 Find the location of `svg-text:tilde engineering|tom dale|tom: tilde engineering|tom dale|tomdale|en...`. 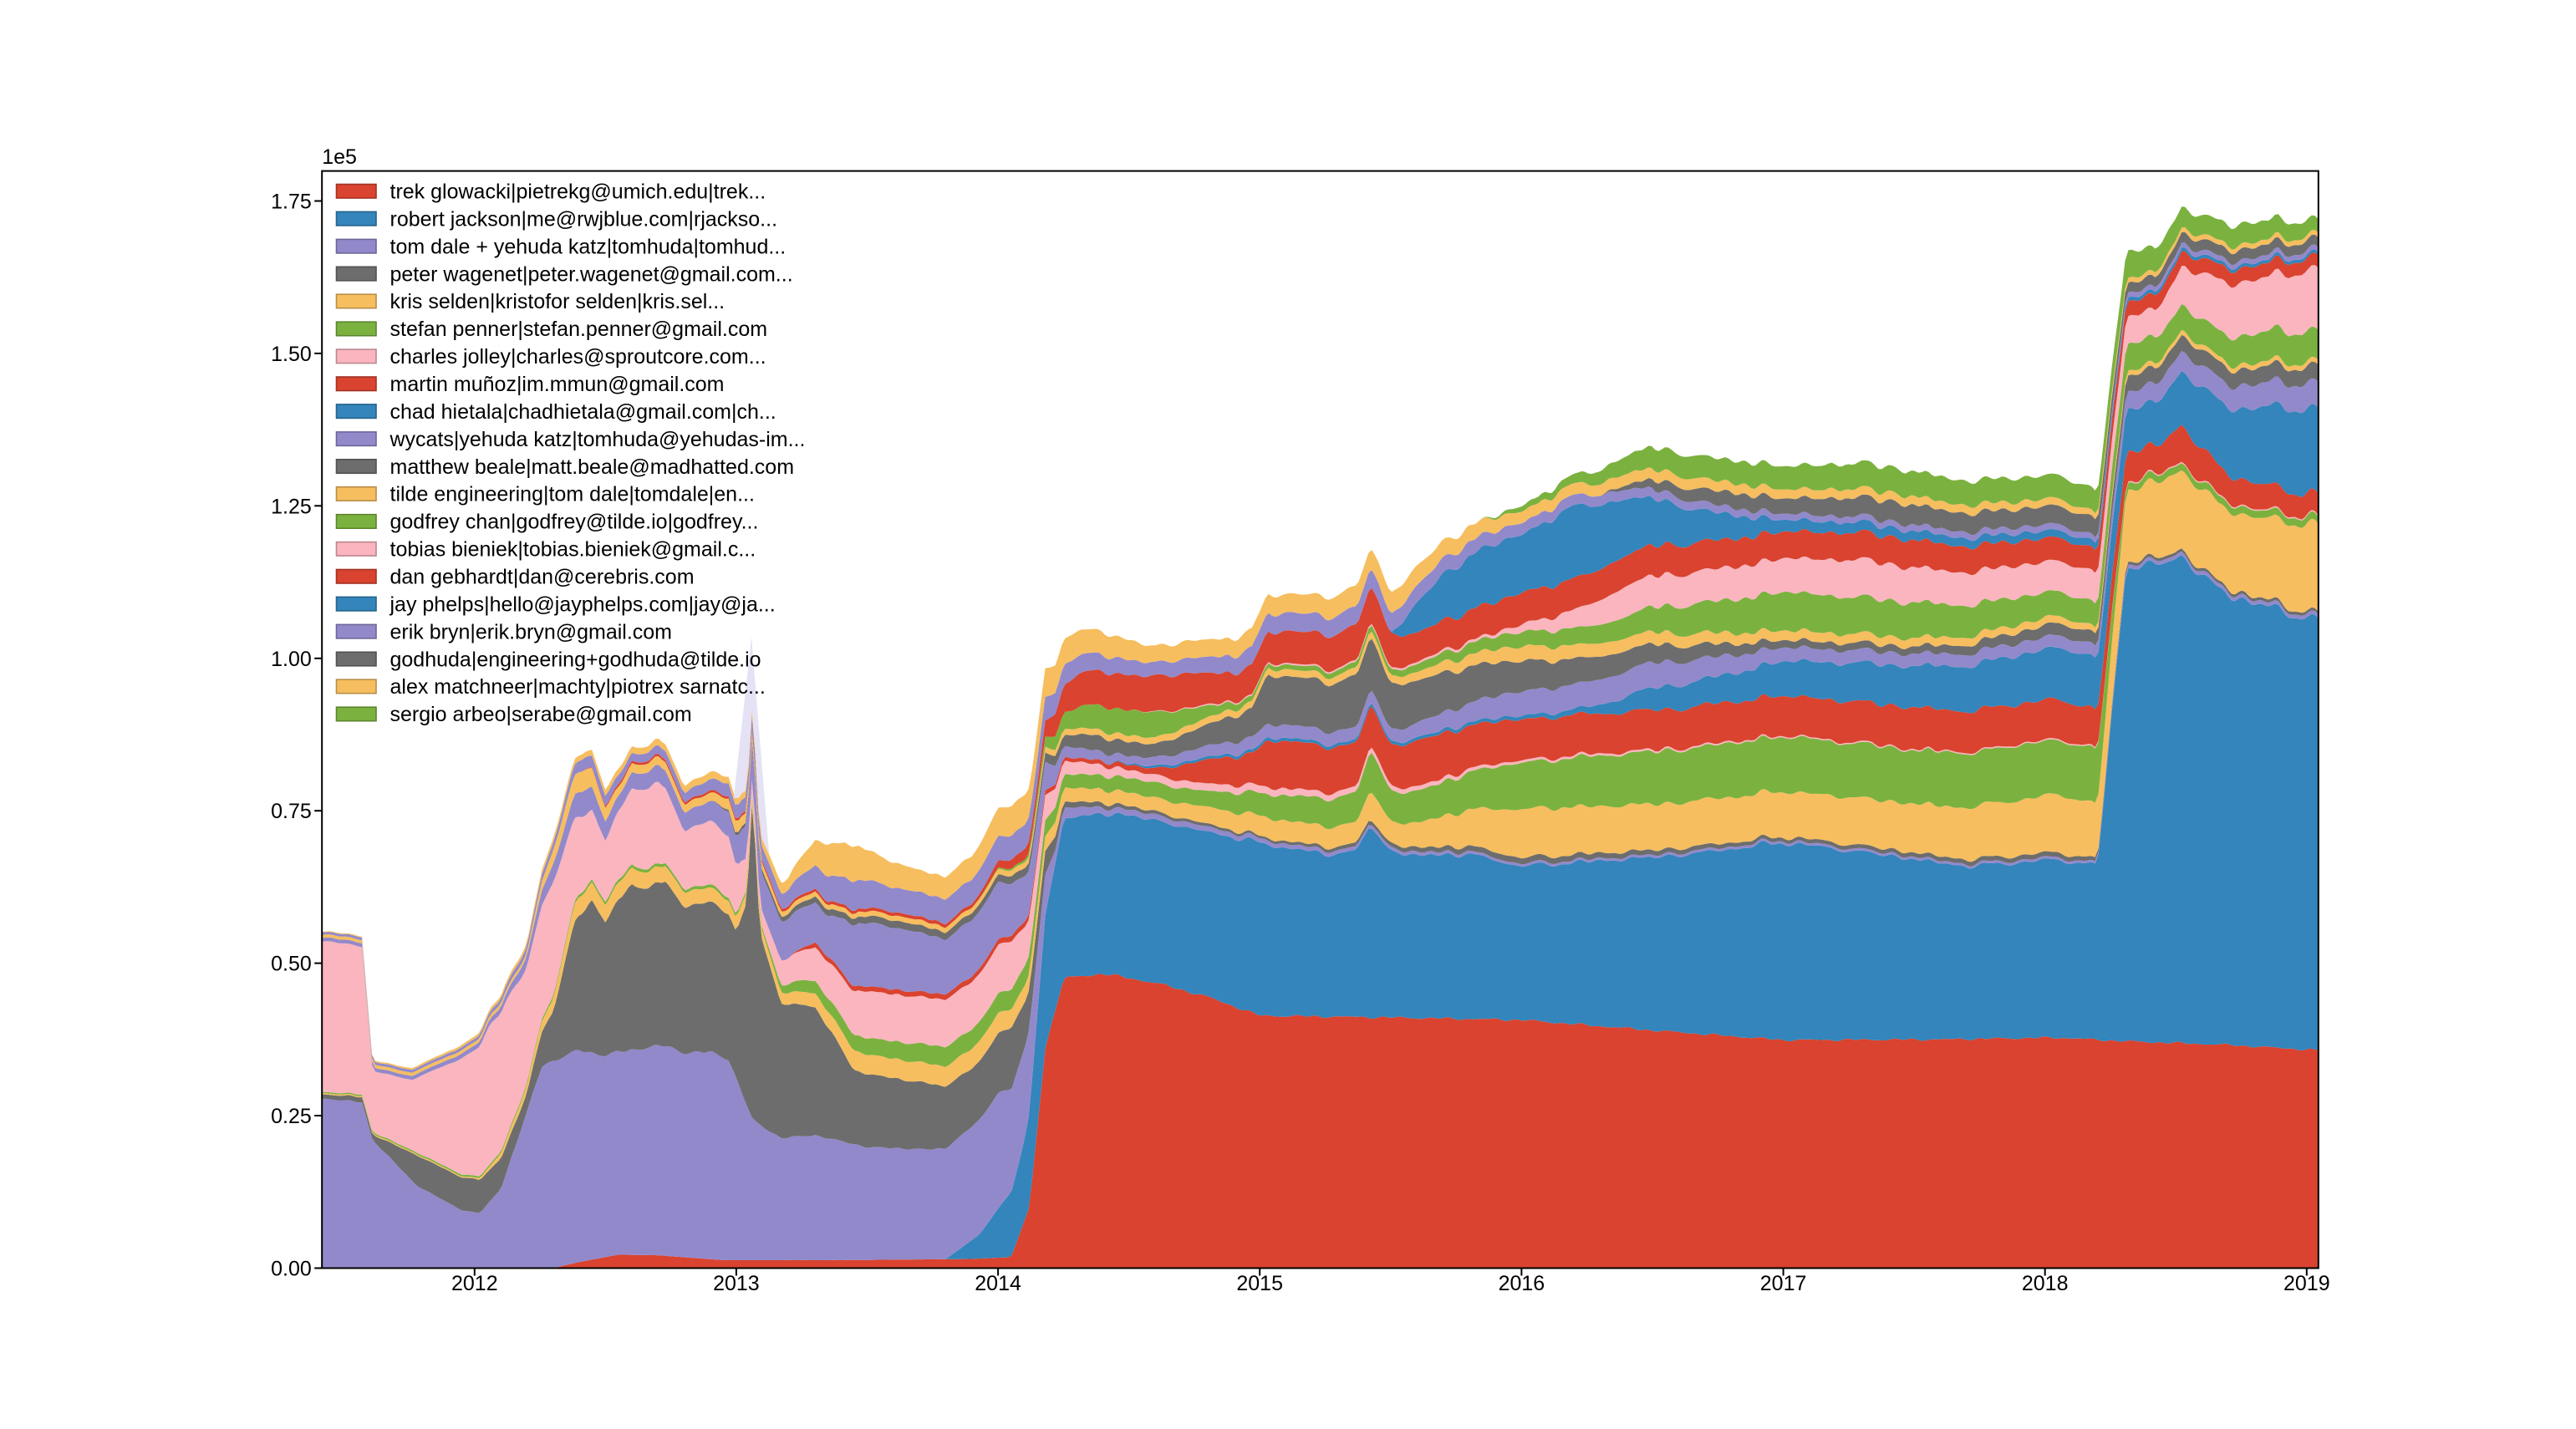

svg-text:tilde engineering|tom dale|tom: tilde engineering|tom dale|tomdale|en... is located at coordinates (572, 494).